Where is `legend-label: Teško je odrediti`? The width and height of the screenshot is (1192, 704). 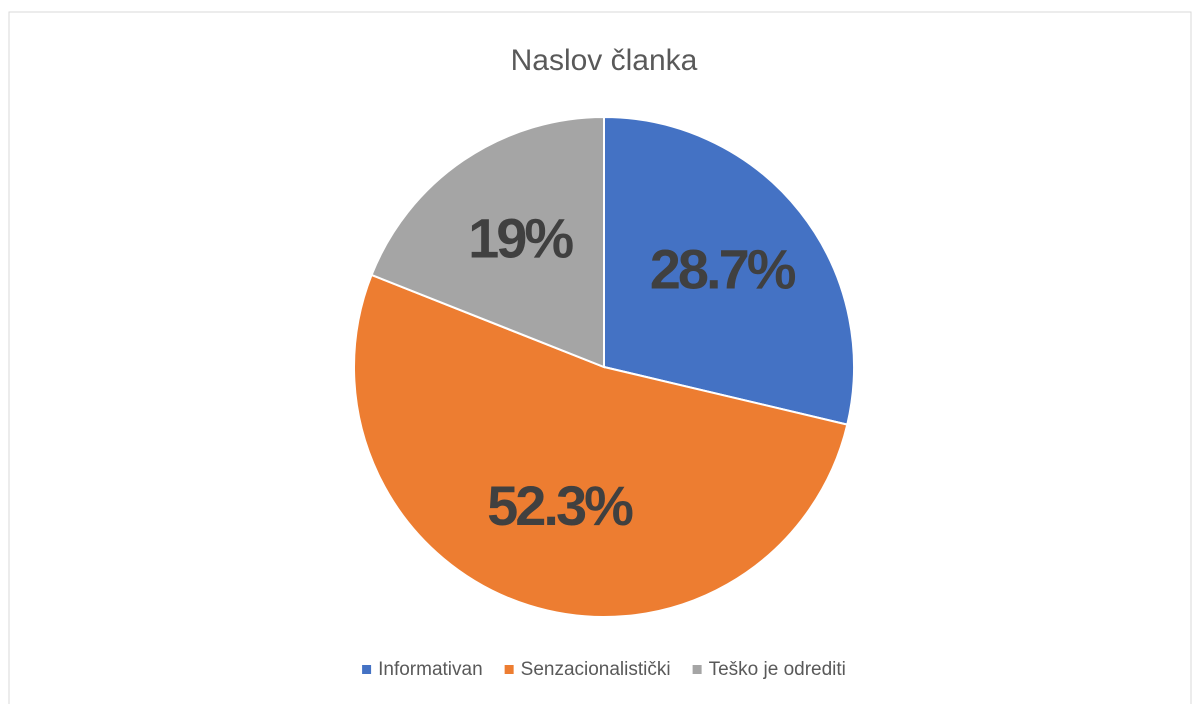
legend-label: Teško je odrediti is located at coordinates (777, 669).